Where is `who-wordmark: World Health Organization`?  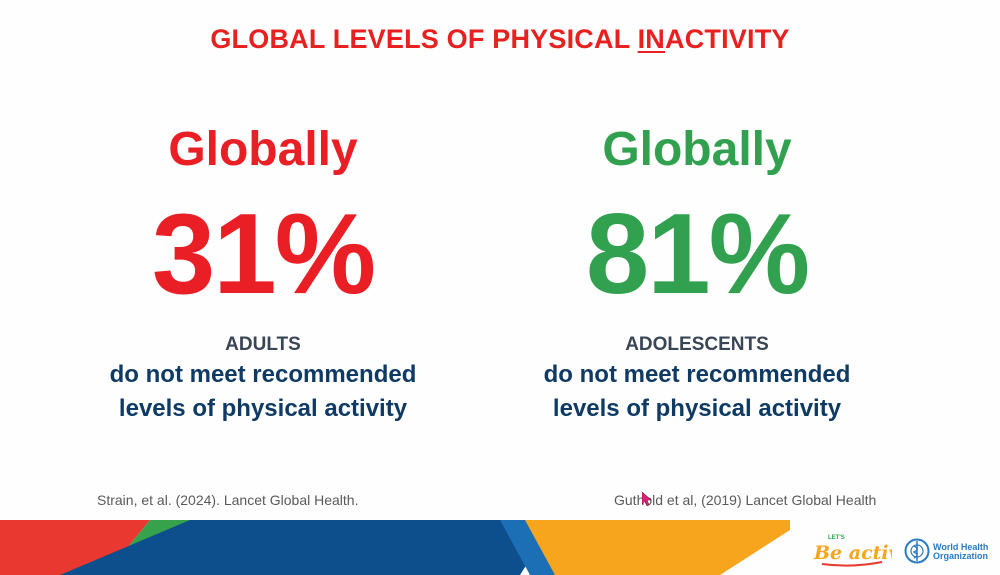 who-wordmark: World Health Organization is located at coordinates (960, 552).